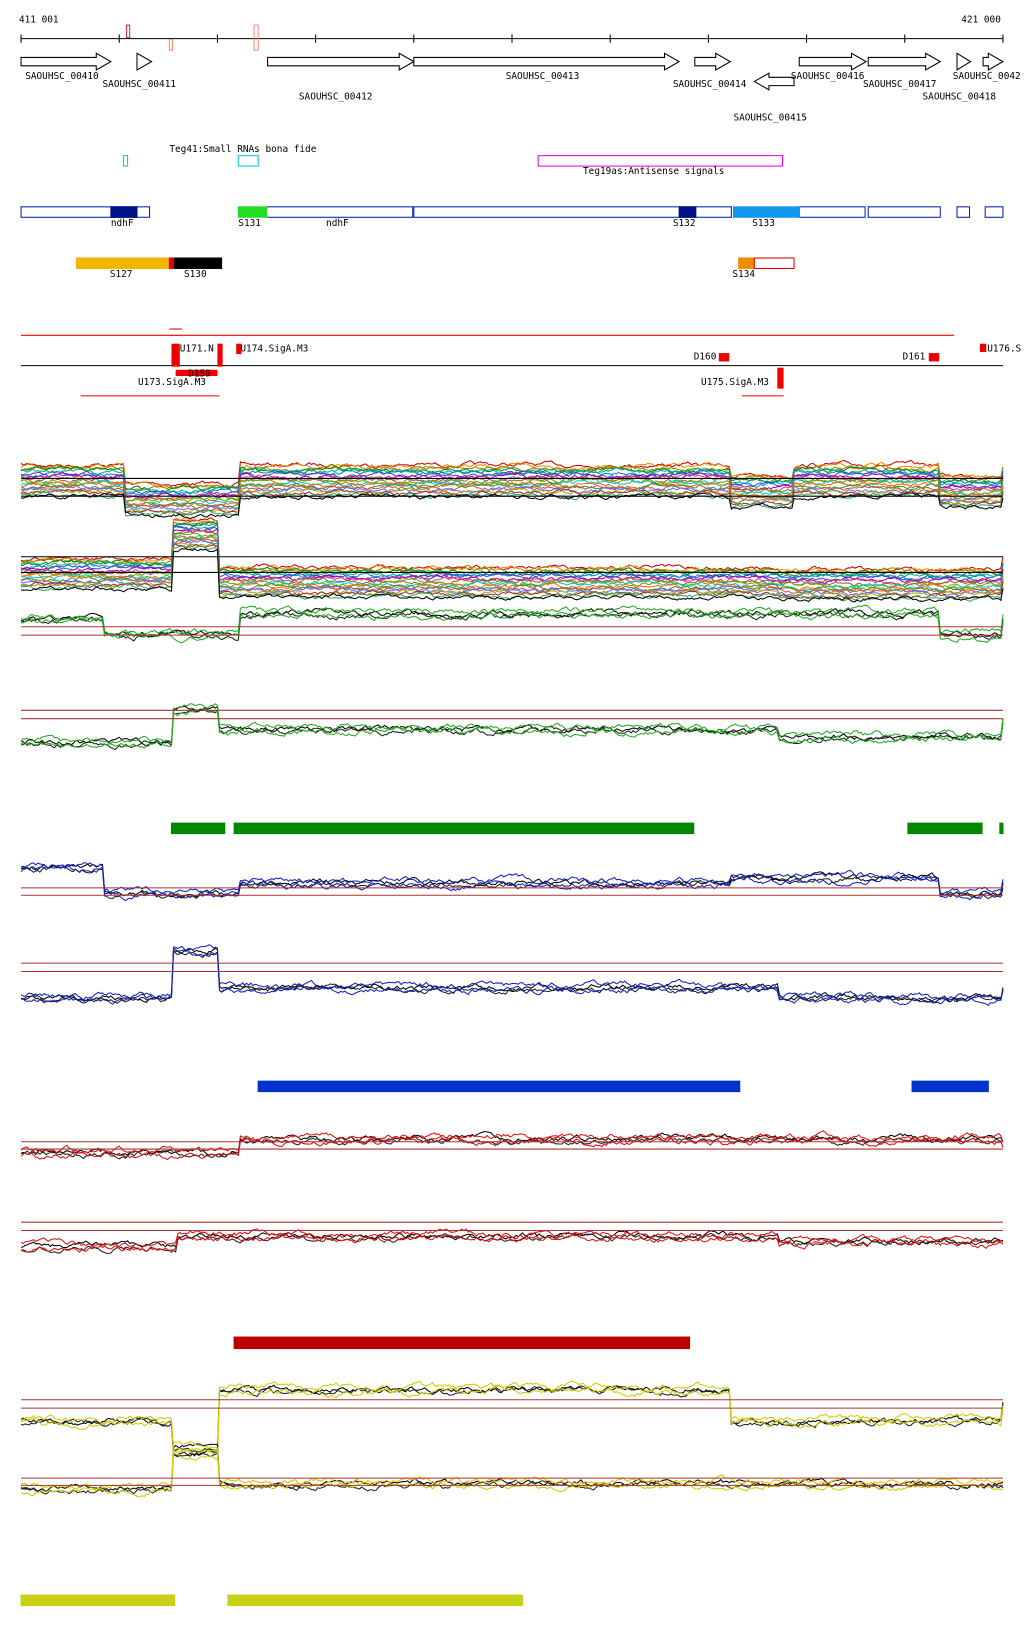  Describe the element at coordinates (140, 84) in the screenshot. I see `gene-label: SAOUHSC_00411` at that location.